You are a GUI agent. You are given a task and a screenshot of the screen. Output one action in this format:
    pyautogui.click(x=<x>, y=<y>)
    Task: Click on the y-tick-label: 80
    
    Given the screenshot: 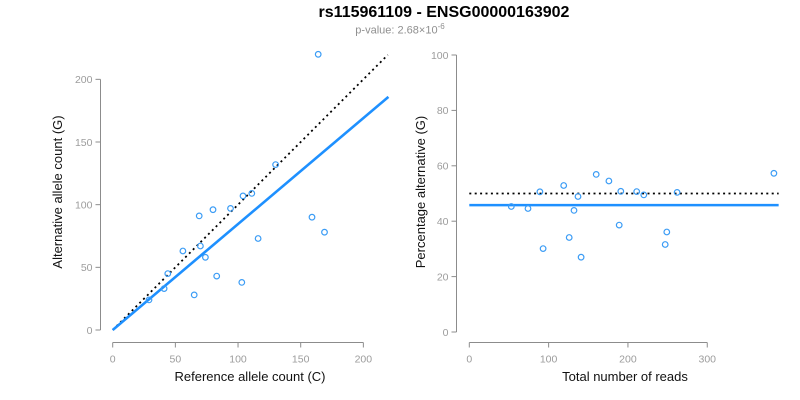 What is the action you would take?
    pyautogui.click(x=443, y=111)
    